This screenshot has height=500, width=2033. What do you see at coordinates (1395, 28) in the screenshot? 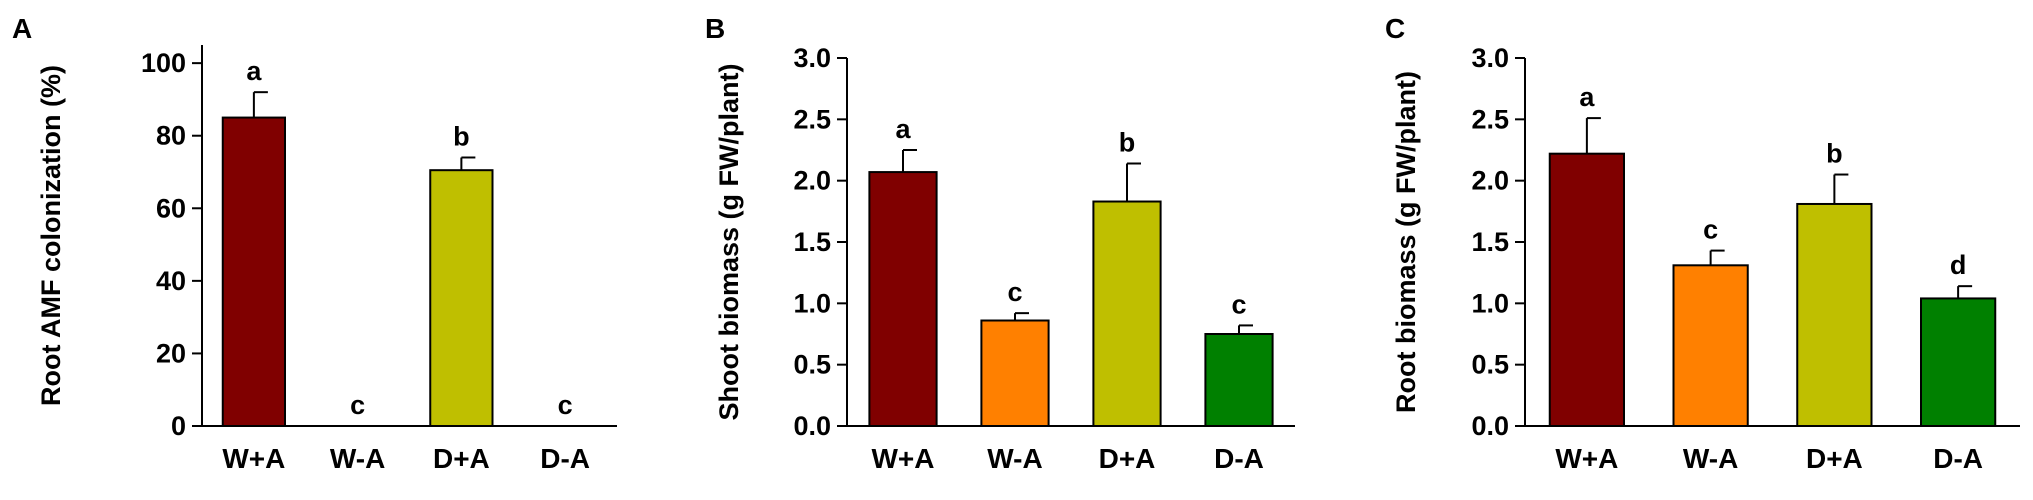
I see `panel-letter: C` at bounding box center [1395, 28].